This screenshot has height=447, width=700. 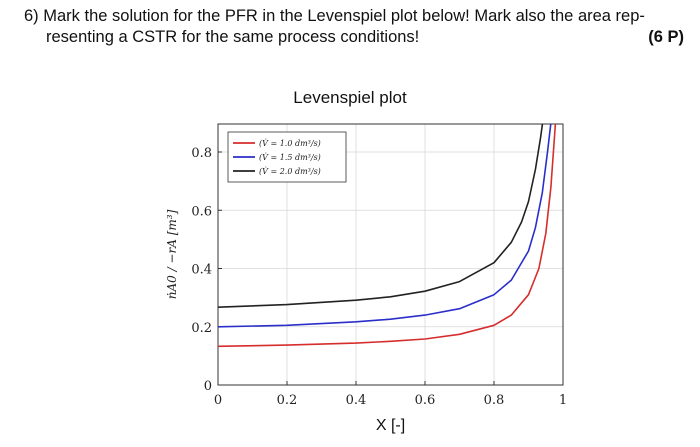 What do you see at coordinates (208, 386) in the screenshot?
I see `y-tick-label: 0` at bounding box center [208, 386].